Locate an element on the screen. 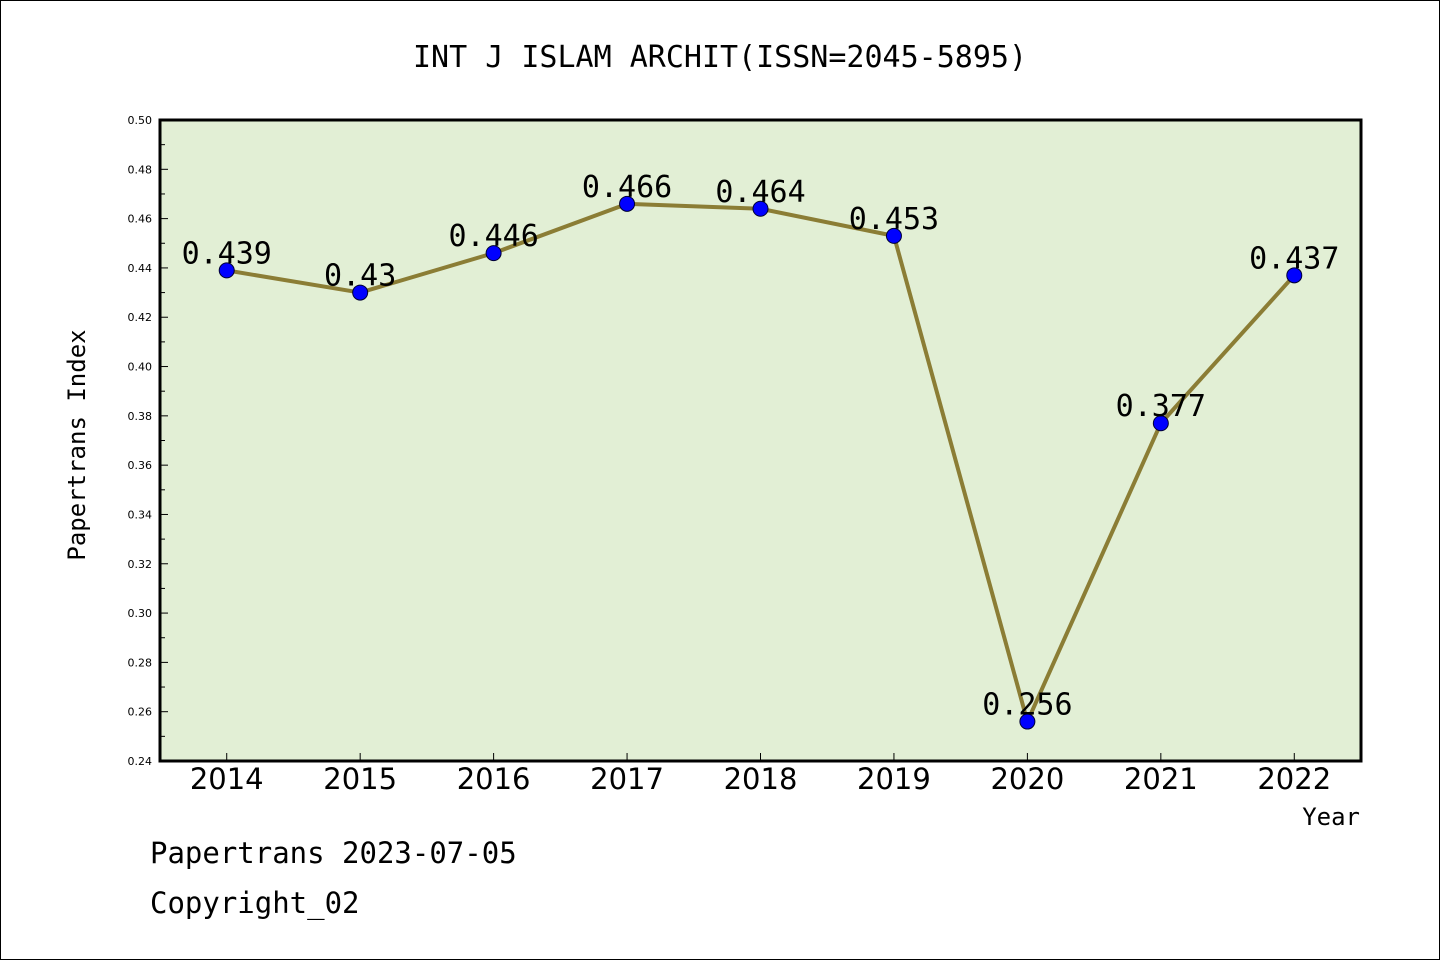  y-tick-label: 0.36 is located at coordinates (140, 465).